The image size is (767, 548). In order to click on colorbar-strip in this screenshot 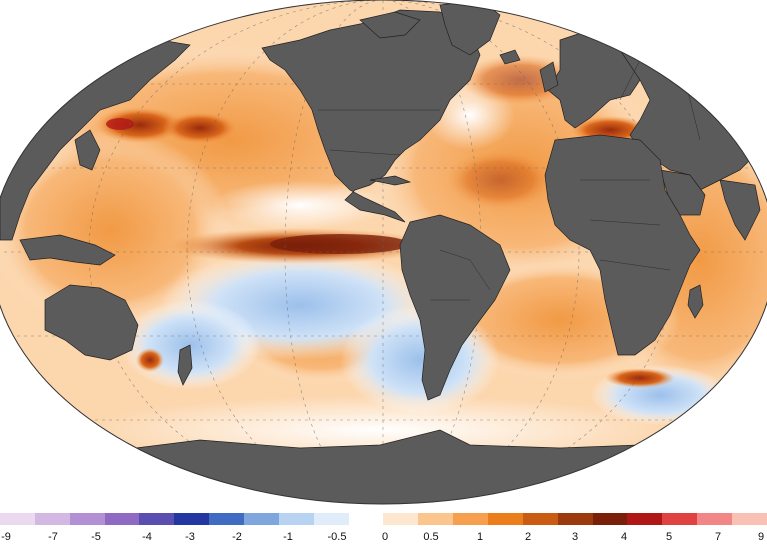, I will do `click(383, 519)`.